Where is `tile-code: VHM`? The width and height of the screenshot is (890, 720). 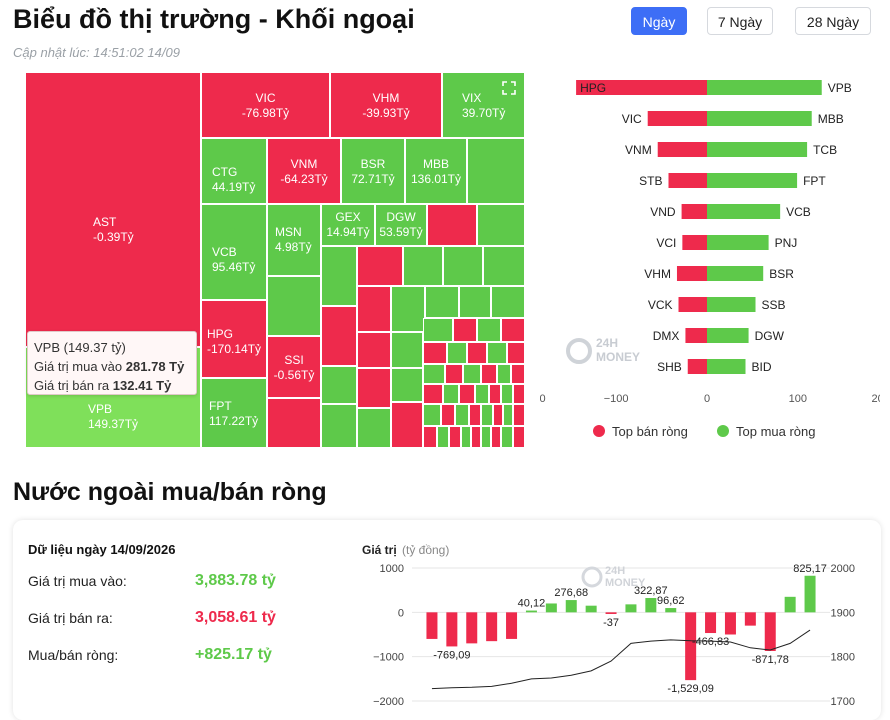 tile-code: VHM is located at coordinates (386, 98).